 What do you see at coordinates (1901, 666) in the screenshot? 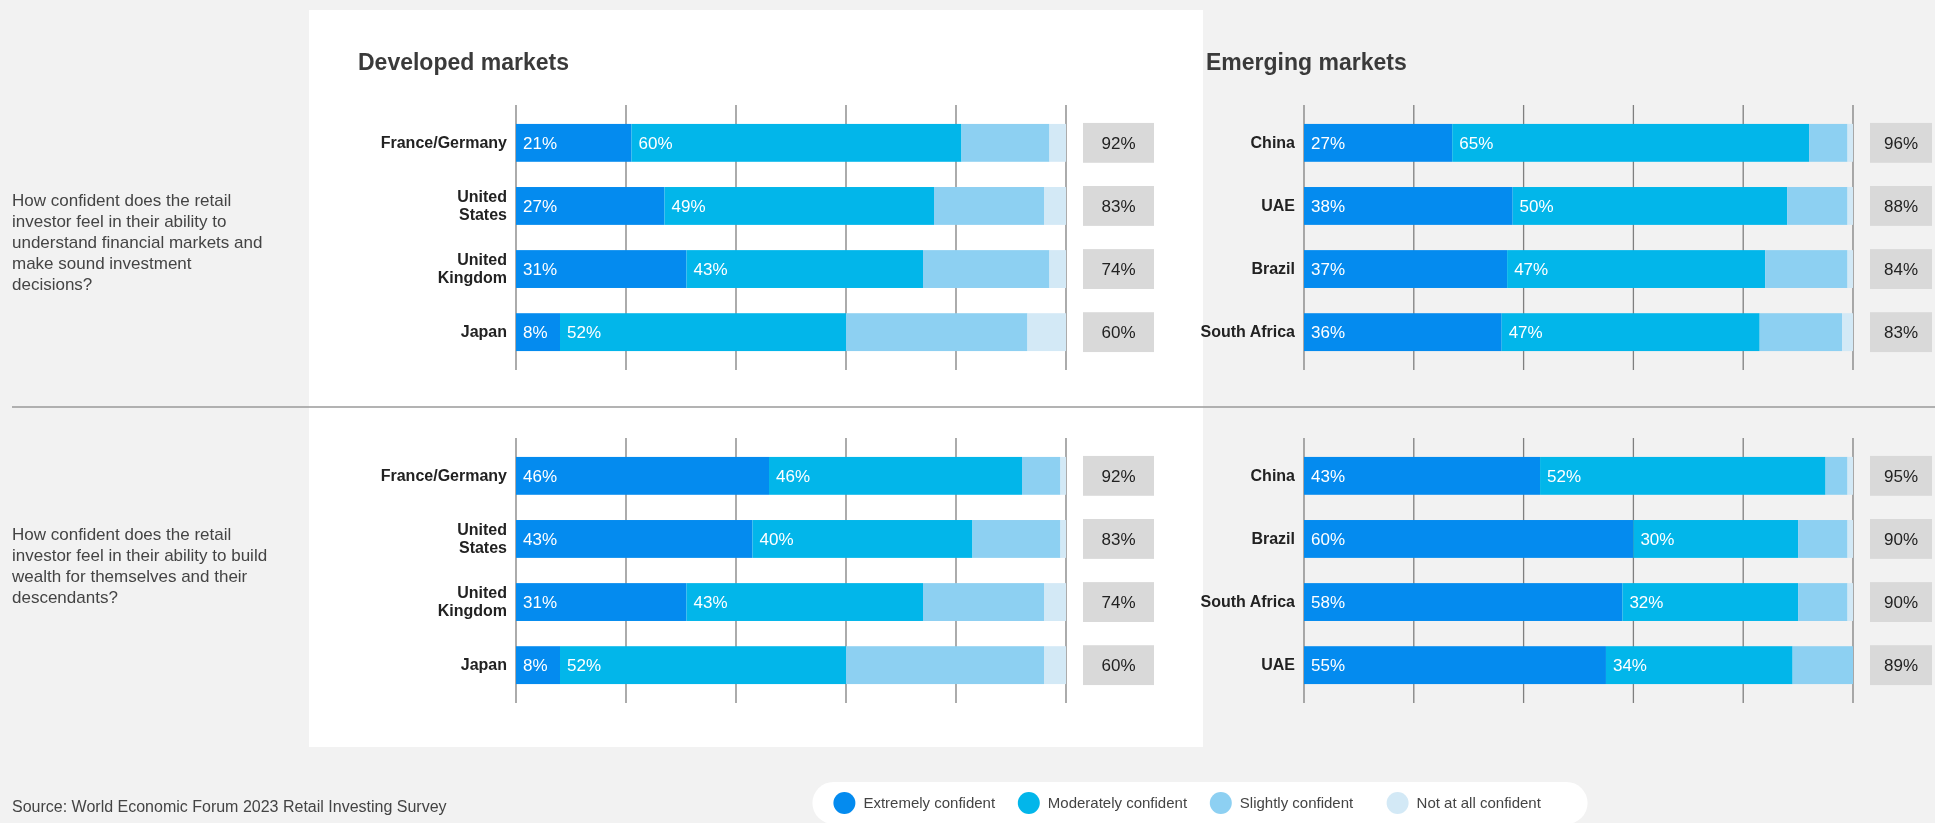
I see `text: 89%` at bounding box center [1901, 666].